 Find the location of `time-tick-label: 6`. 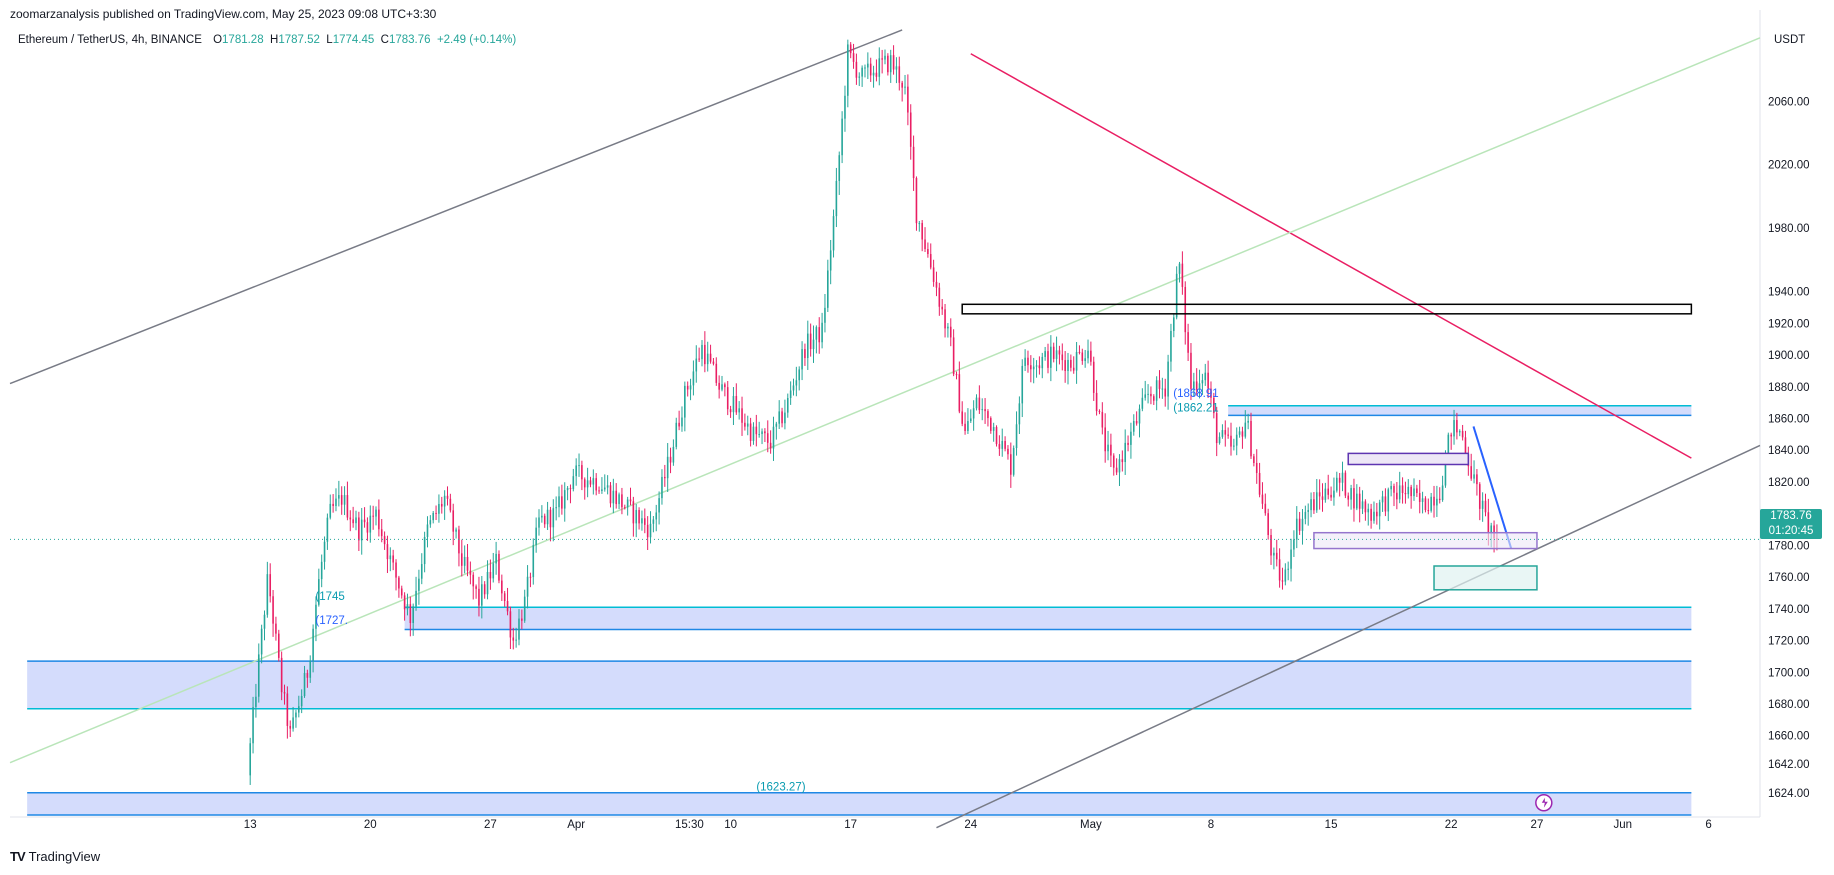

time-tick-label: 6 is located at coordinates (1708, 825).